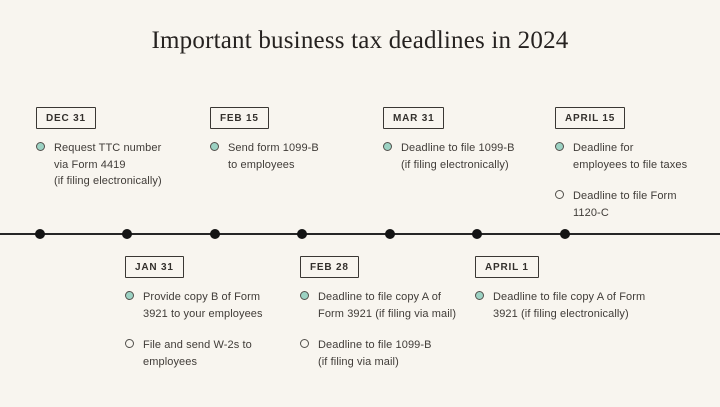 The height and width of the screenshot is (407, 720). I want to click on deadline-item: File and send W-2s to employees, so click(217, 353).